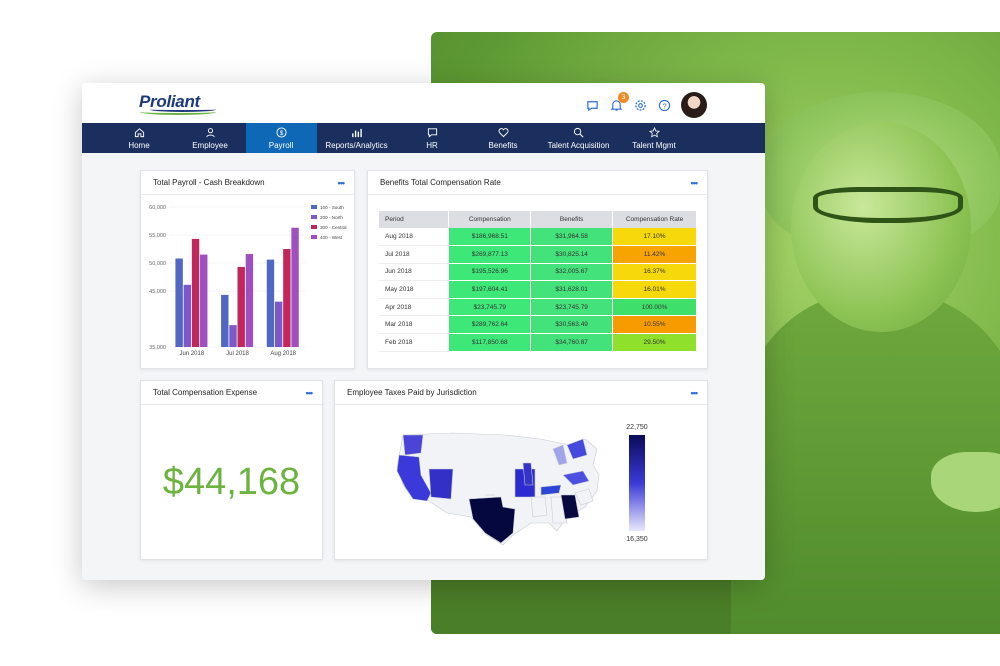 This screenshot has width=1000, height=666. I want to click on table-cell: $289,762.64, so click(490, 325).